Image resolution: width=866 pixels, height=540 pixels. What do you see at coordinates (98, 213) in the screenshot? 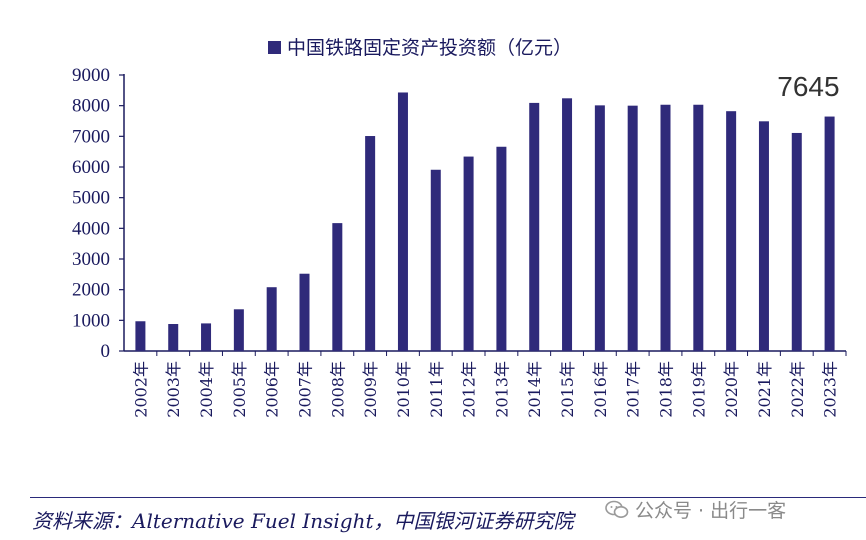
I see `y-ticks: 0 1000 2000 3000 4000 5000 6000 7000 8000 9000` at bounding box center [98, 213].